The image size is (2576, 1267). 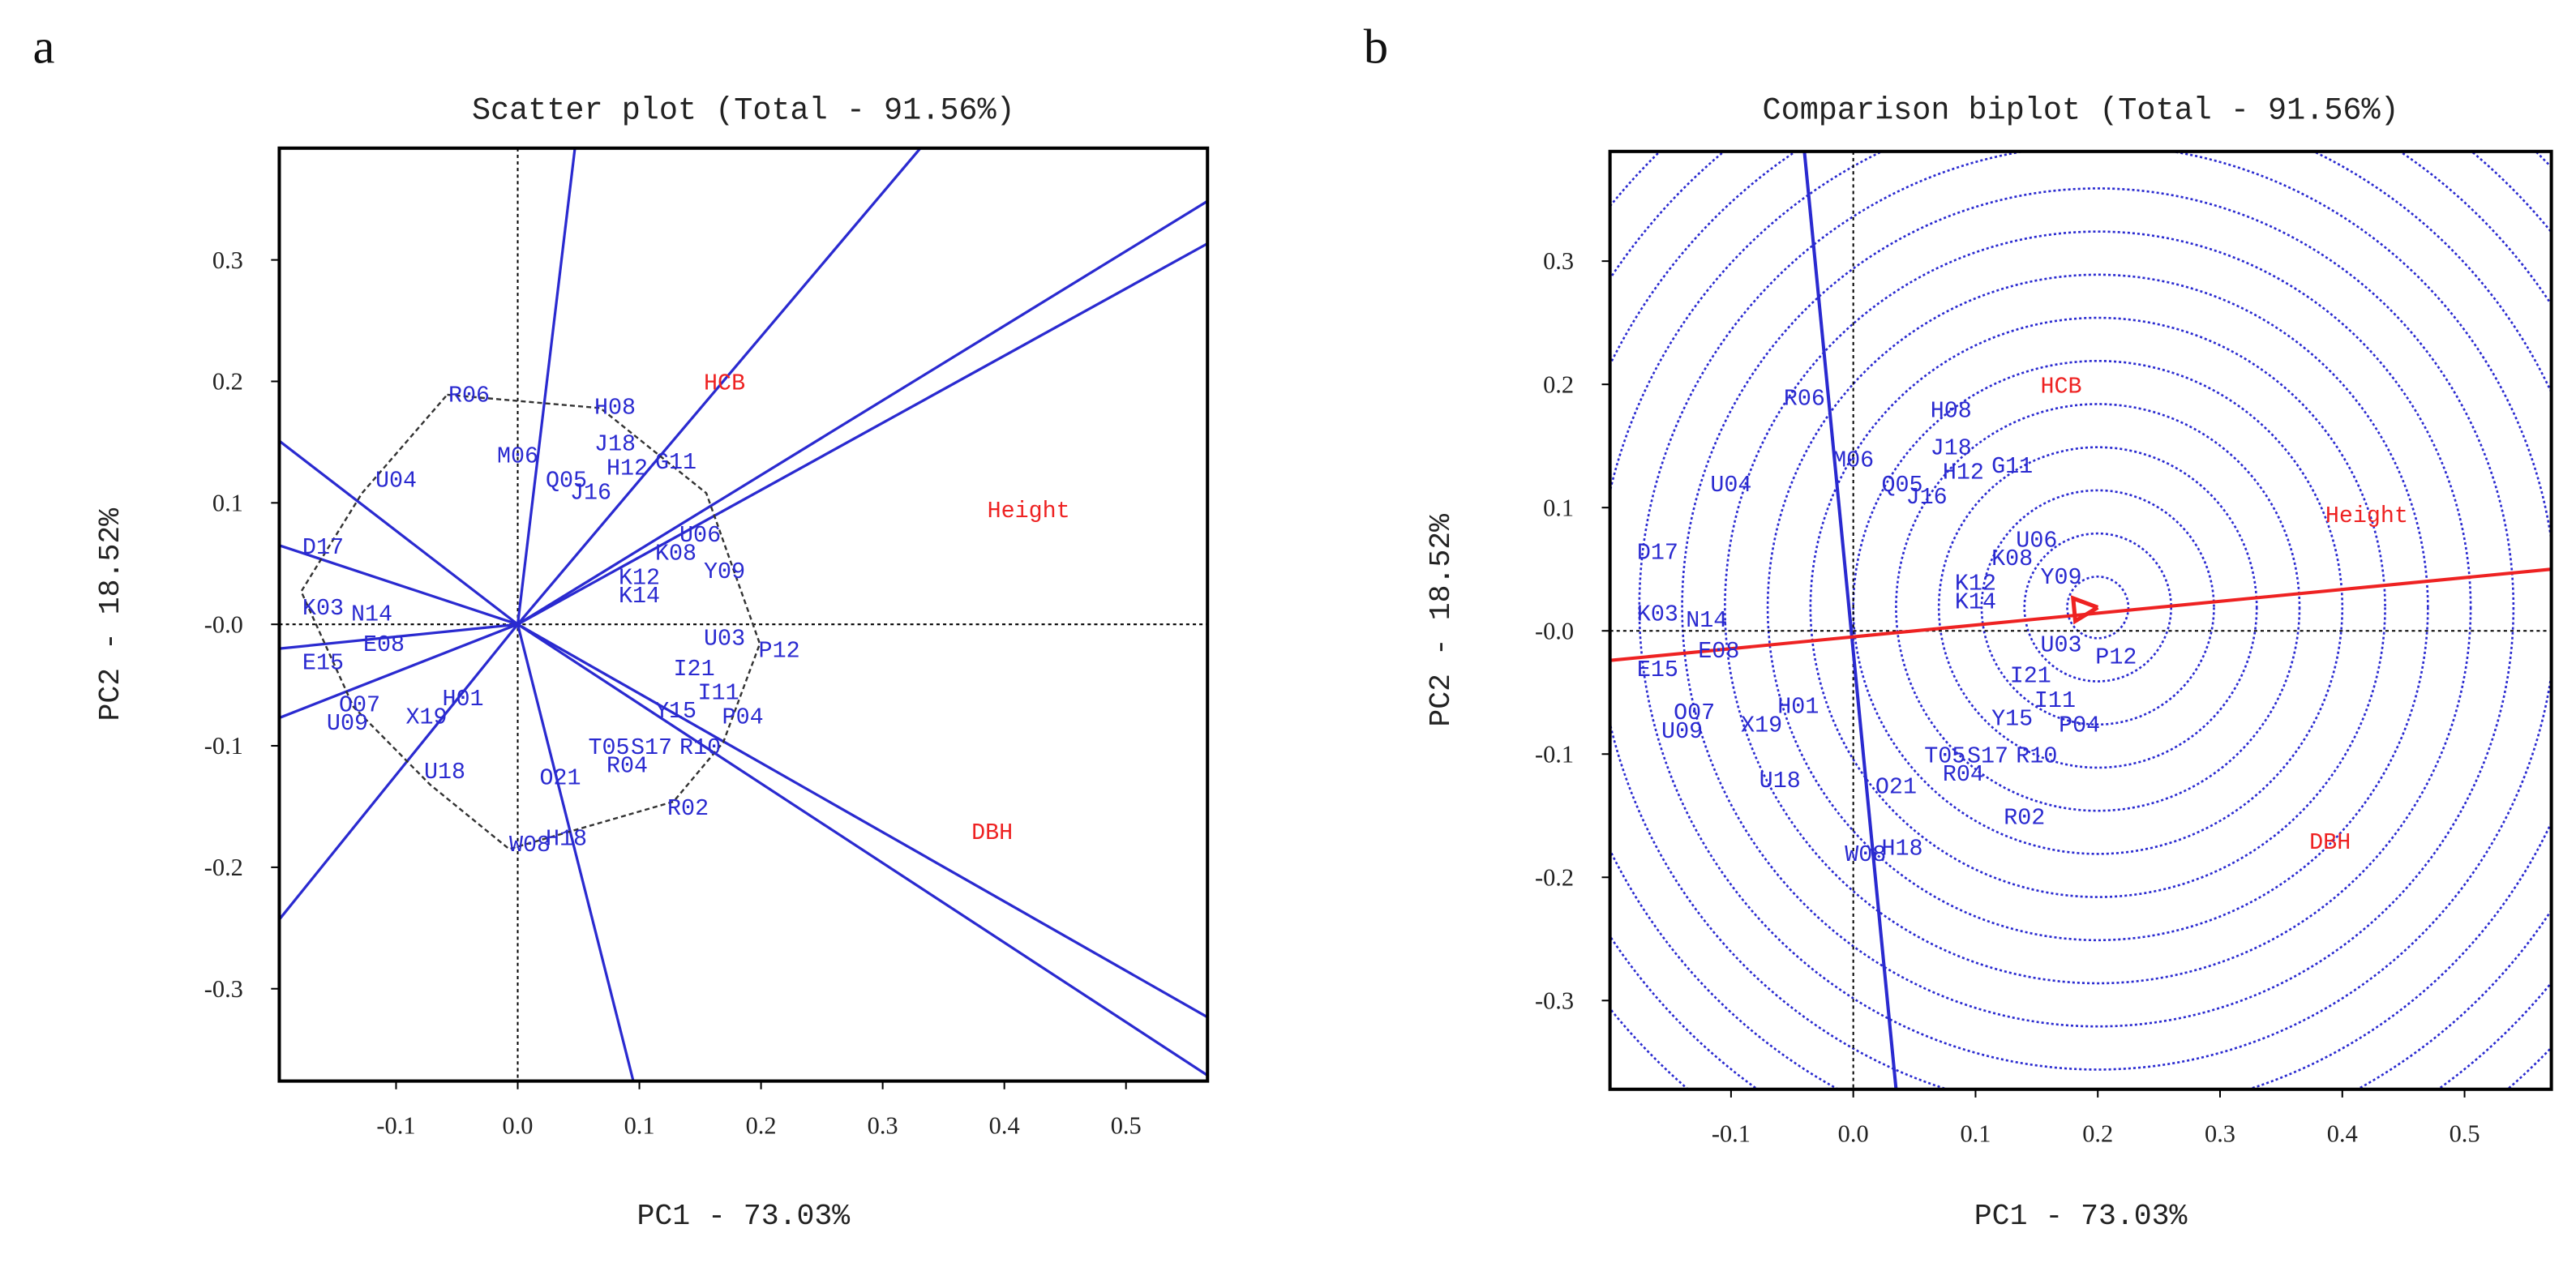 What do you see at coordinates (883, 1125) in the screenshot?
I see `x-tick-label: 0.3` at bounding box center [883, 1125].